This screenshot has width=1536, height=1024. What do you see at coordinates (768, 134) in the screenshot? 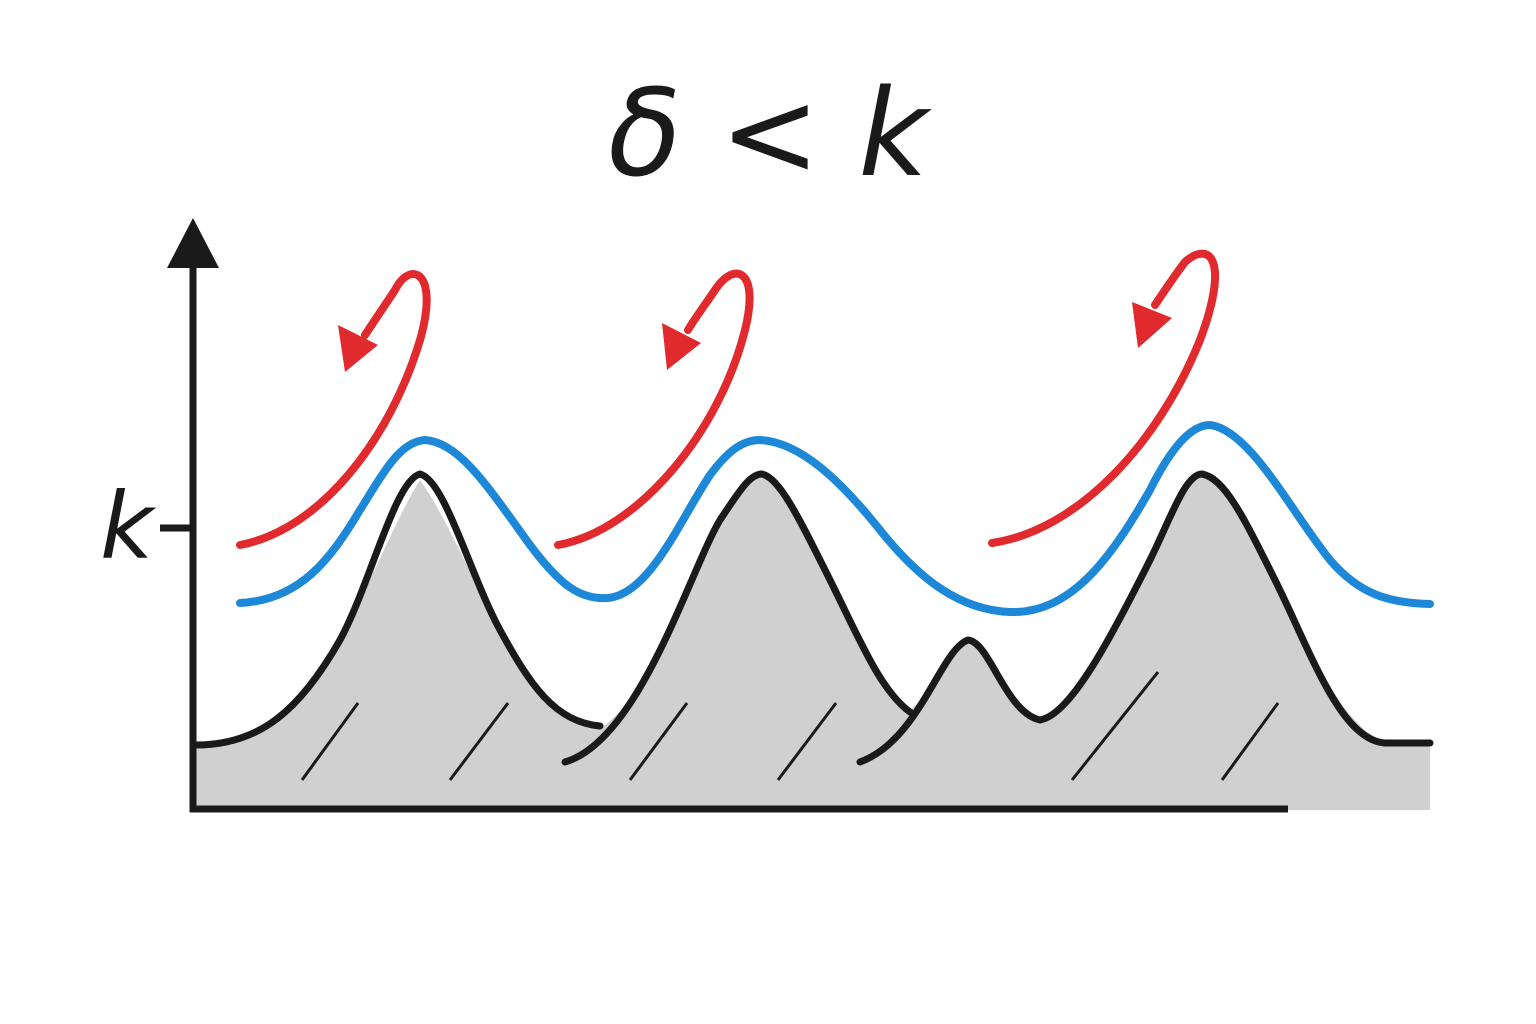
I see `diagram-title: δ < k` at bounding box center [768, 134].